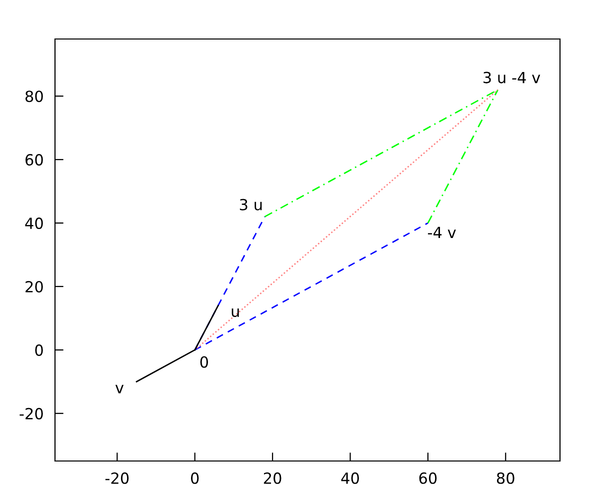 The width and height of the screenshot is (600, 500). I want to click on annotation: -4 v, so click(442, 232).